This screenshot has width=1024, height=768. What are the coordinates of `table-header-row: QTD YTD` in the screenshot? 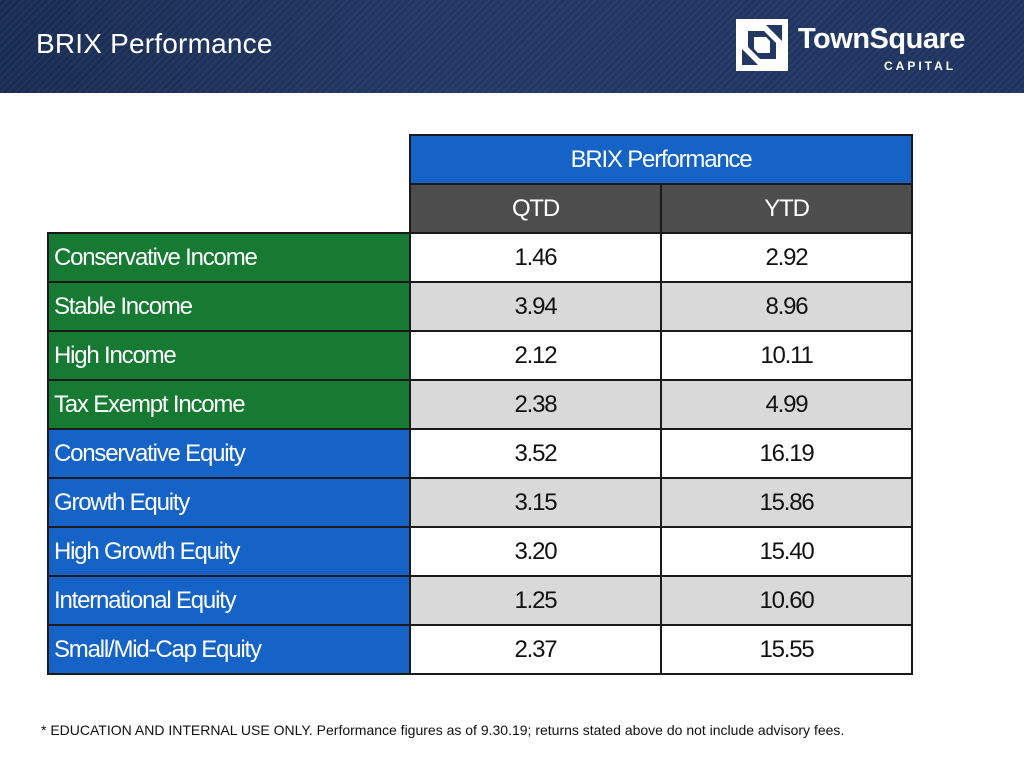 It's located at (480, 208).